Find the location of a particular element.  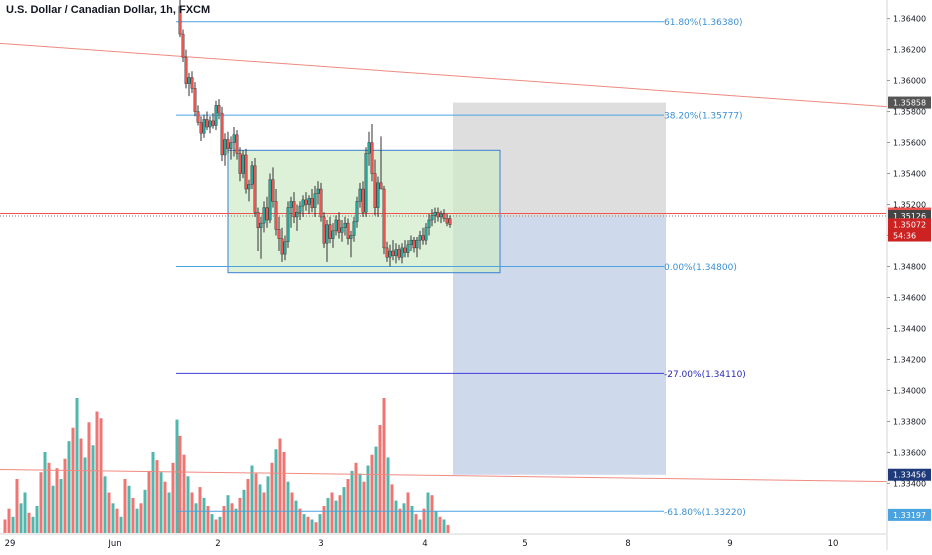

chart-title: U.S. Dollar / Canadian Dollar, 1h, FXCM is located at coordinates (108, 10).